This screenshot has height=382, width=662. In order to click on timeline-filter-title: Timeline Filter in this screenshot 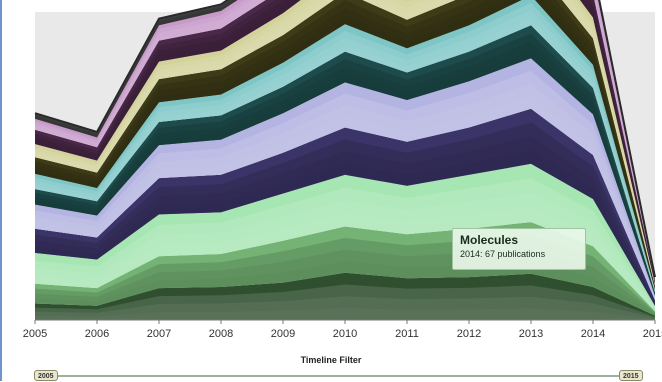, I will do `click(331, 360)`.